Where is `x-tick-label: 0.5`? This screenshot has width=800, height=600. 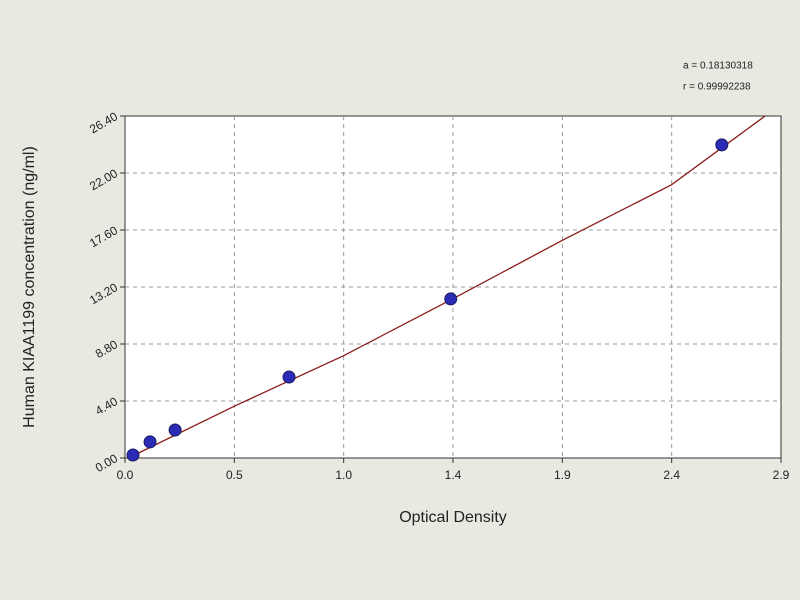
x-tick-label: 0.5 is located at coordinates (234, 475).